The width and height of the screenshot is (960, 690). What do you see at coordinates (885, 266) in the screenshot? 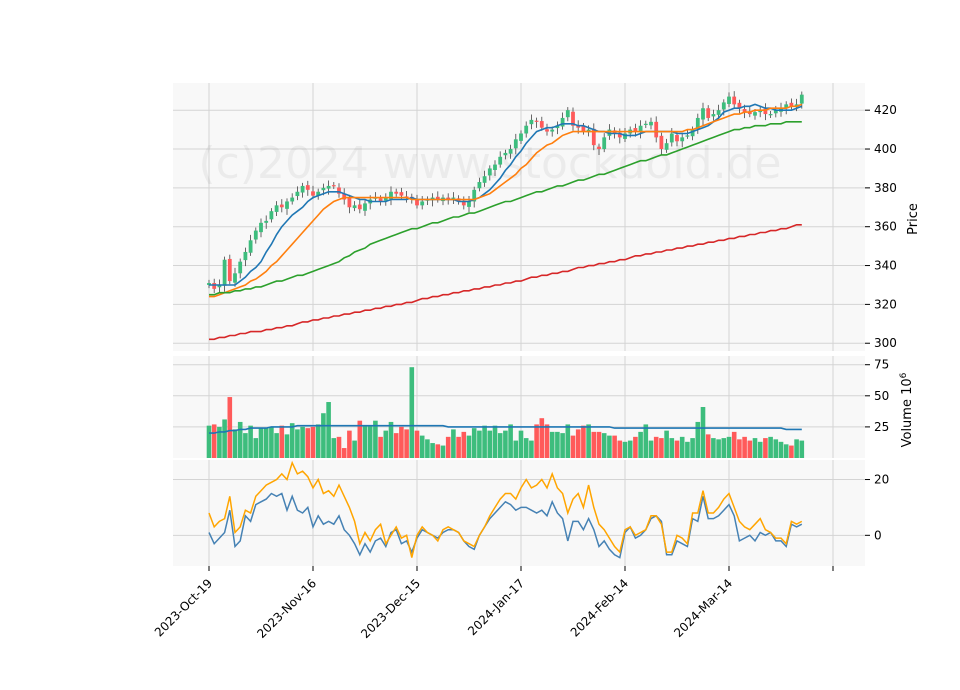
I see `price-tick-label: 340` at bounding box center [885, 266].